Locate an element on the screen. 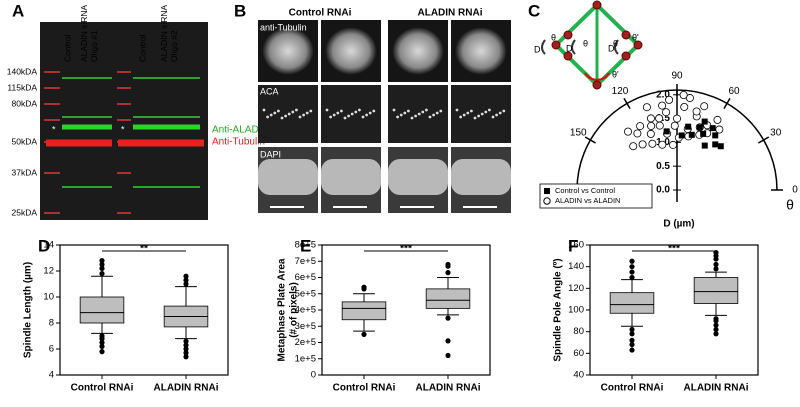  panel-letter: D is located at coordinates (44, 245).